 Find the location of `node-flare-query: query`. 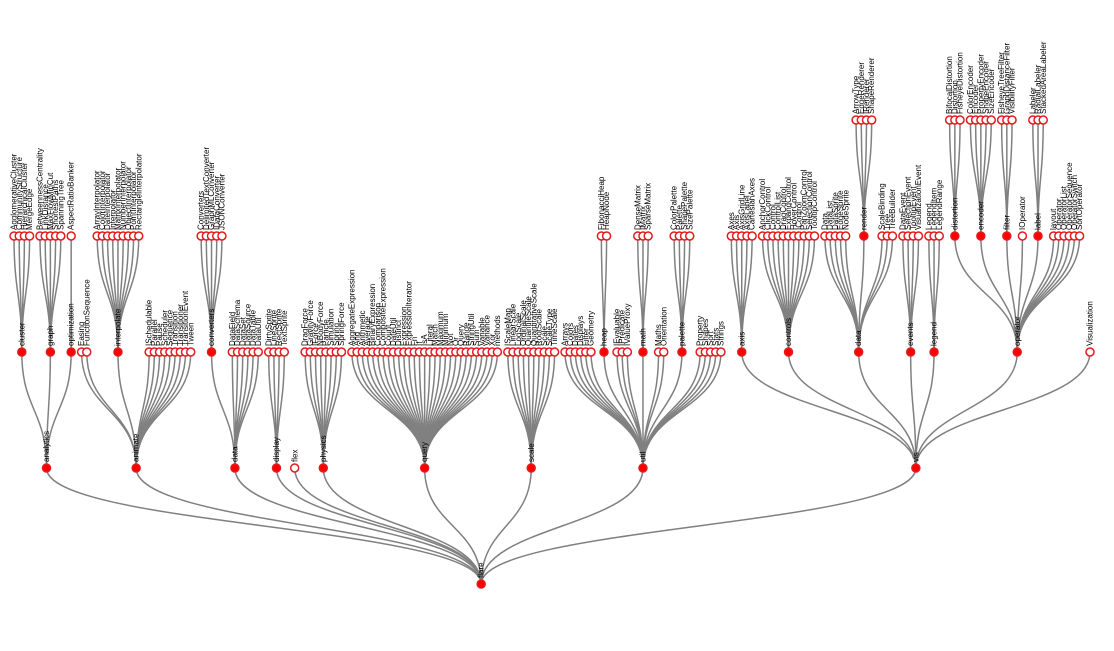

node-flare-query: query is located at coordinates (424, 457).